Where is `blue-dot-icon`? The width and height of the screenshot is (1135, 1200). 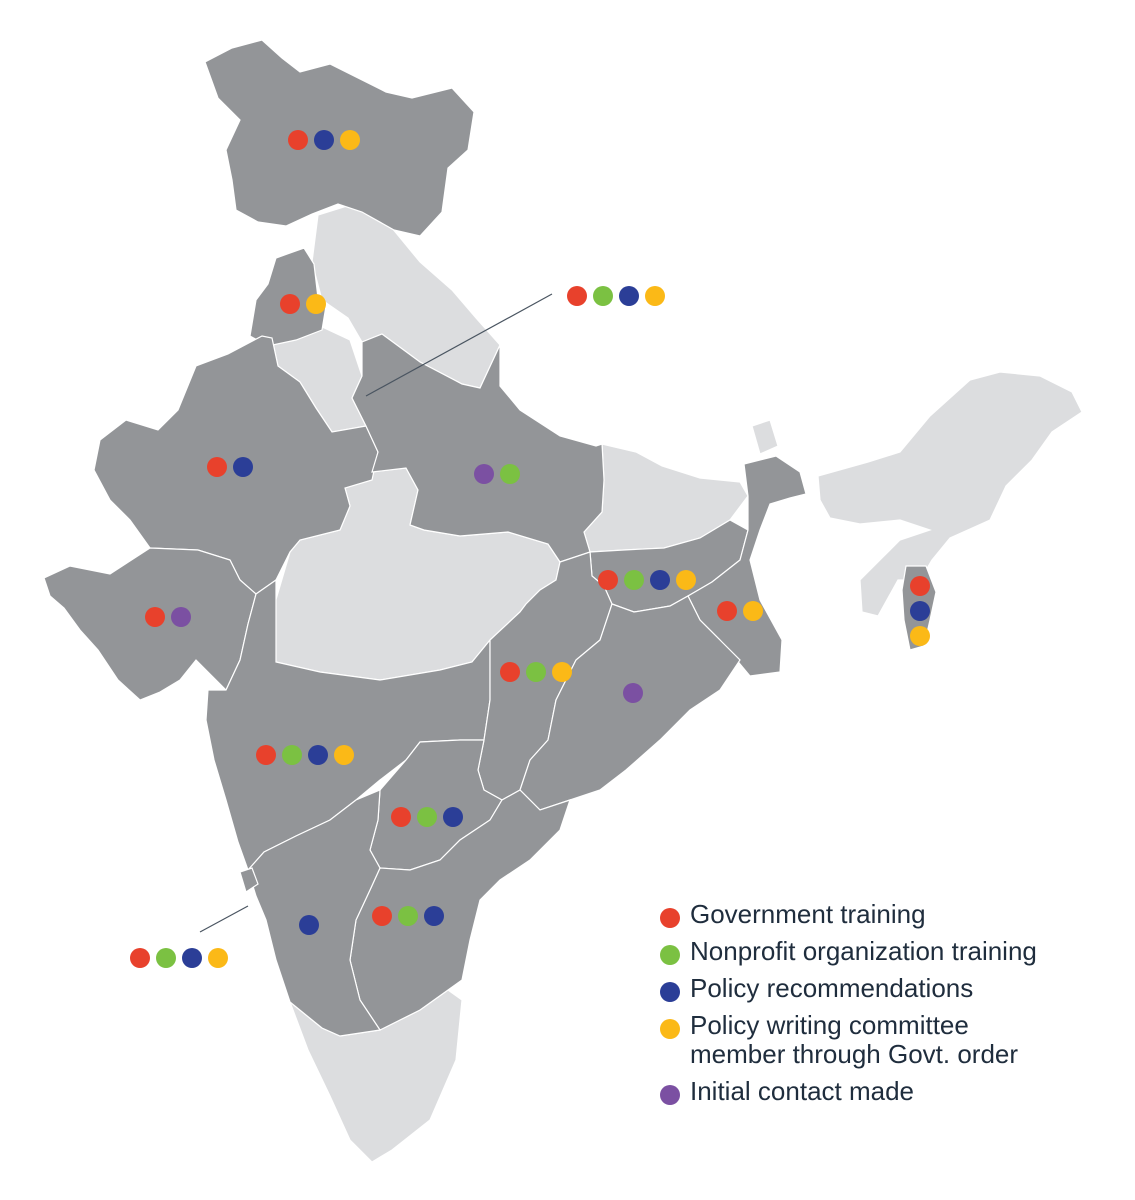
blue-dot-icon is located at coordinates (670, 992).